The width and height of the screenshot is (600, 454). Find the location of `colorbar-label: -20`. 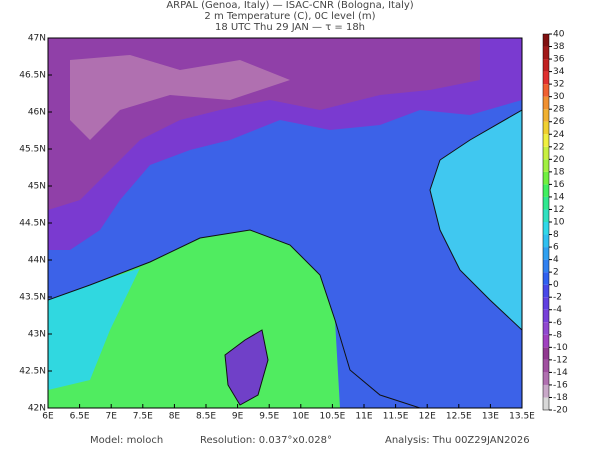

colorbar-label: -20 is located at coordinates (560, 411).